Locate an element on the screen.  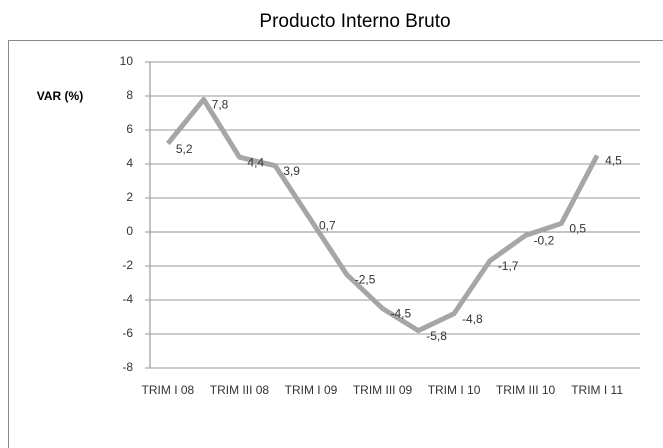
x-tick-label: TRIM III 08 is located at coordinates (239, 390).